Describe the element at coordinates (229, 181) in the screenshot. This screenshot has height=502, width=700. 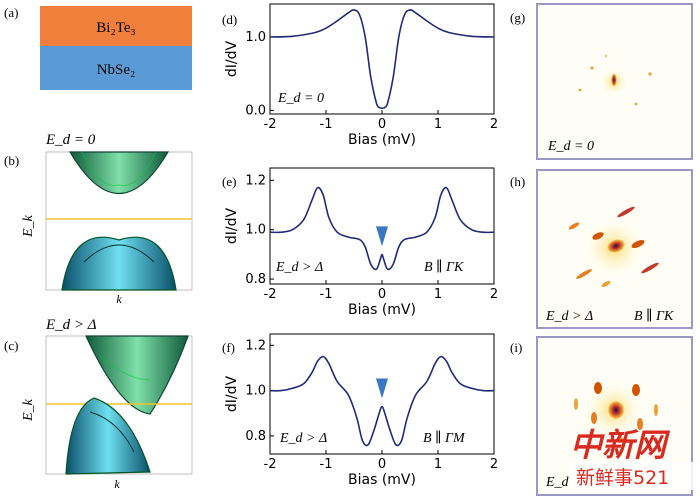
I see `panel-label-e: (e)` at that location.